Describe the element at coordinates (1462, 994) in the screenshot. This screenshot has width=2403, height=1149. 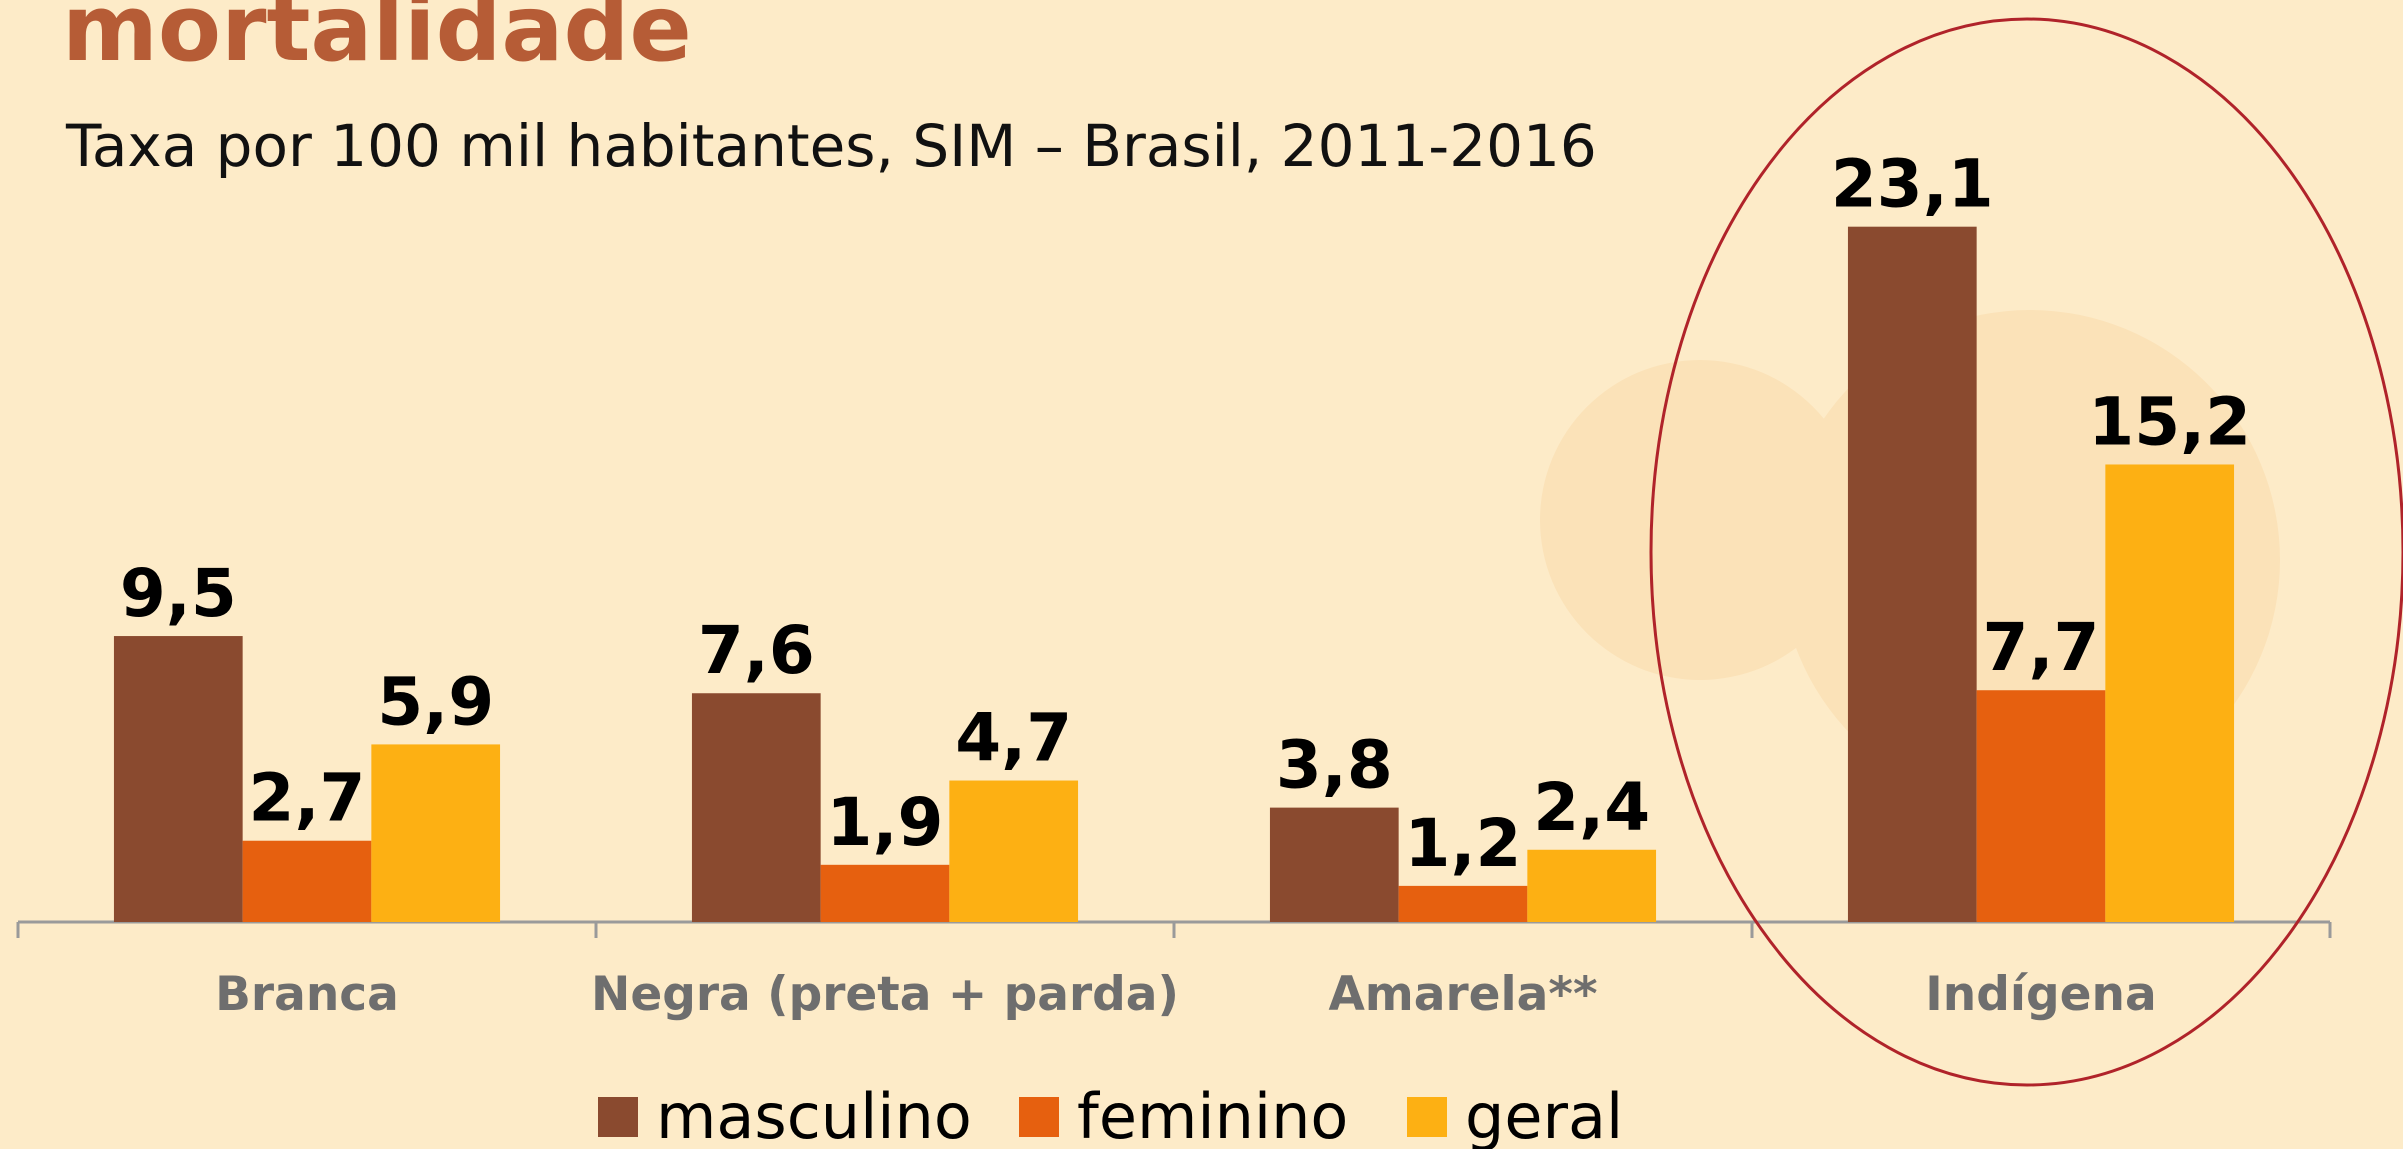
I see `x-tick-label: Amarela**` at that location.